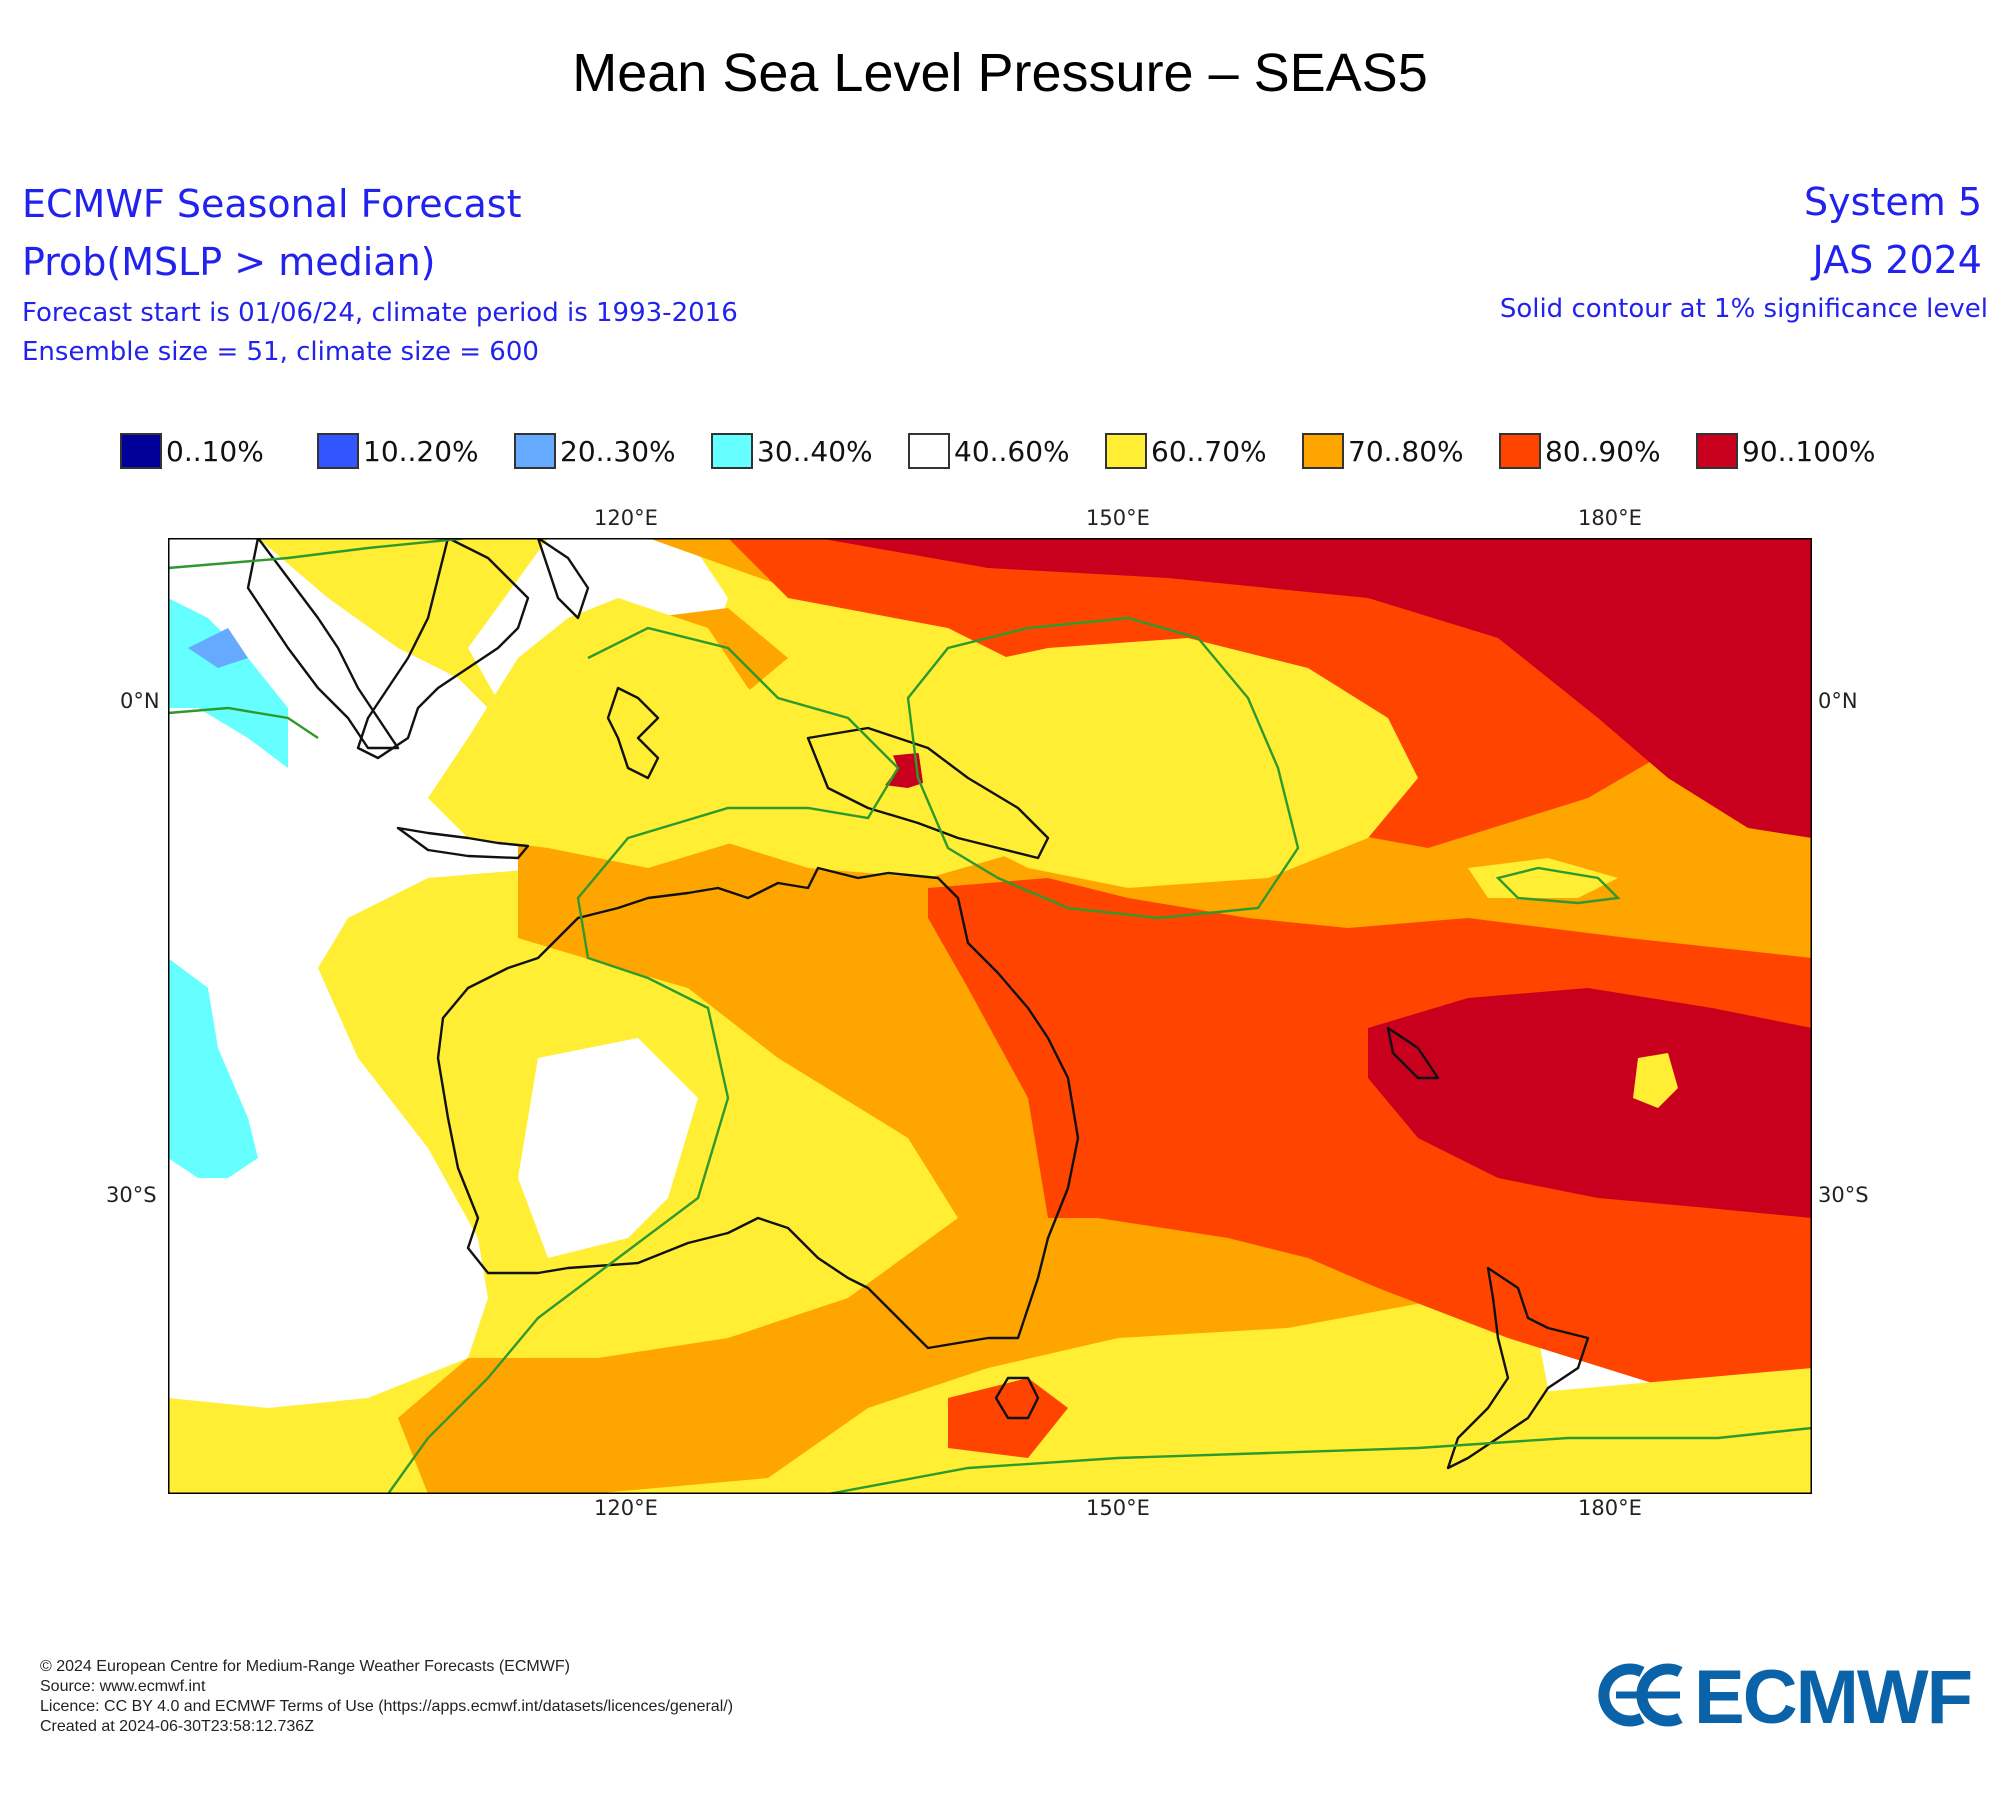  I want to click on legend-item: 30..40%, so click(792, 451).